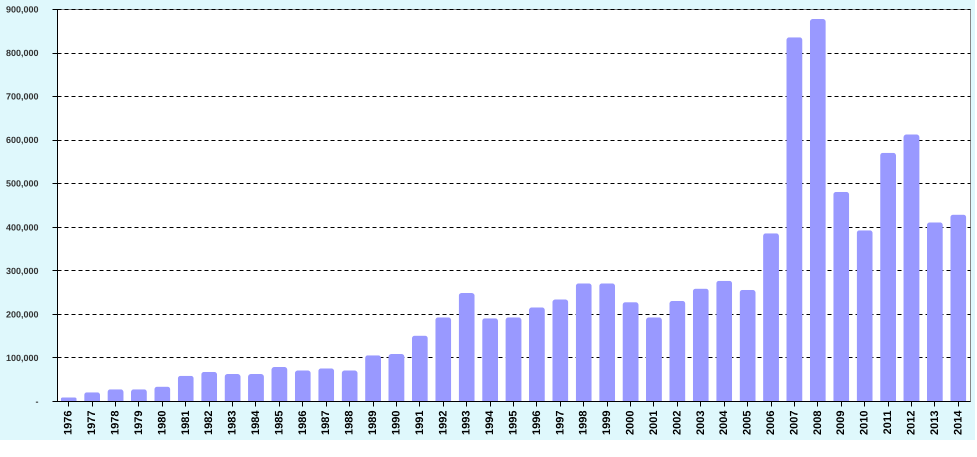 The width and height of the screenshot is (977, 457). What do you see at coordinates (396, 422) in the screenshot?
I see `x-tick-label: 1990` at bounding box center [396, 422].